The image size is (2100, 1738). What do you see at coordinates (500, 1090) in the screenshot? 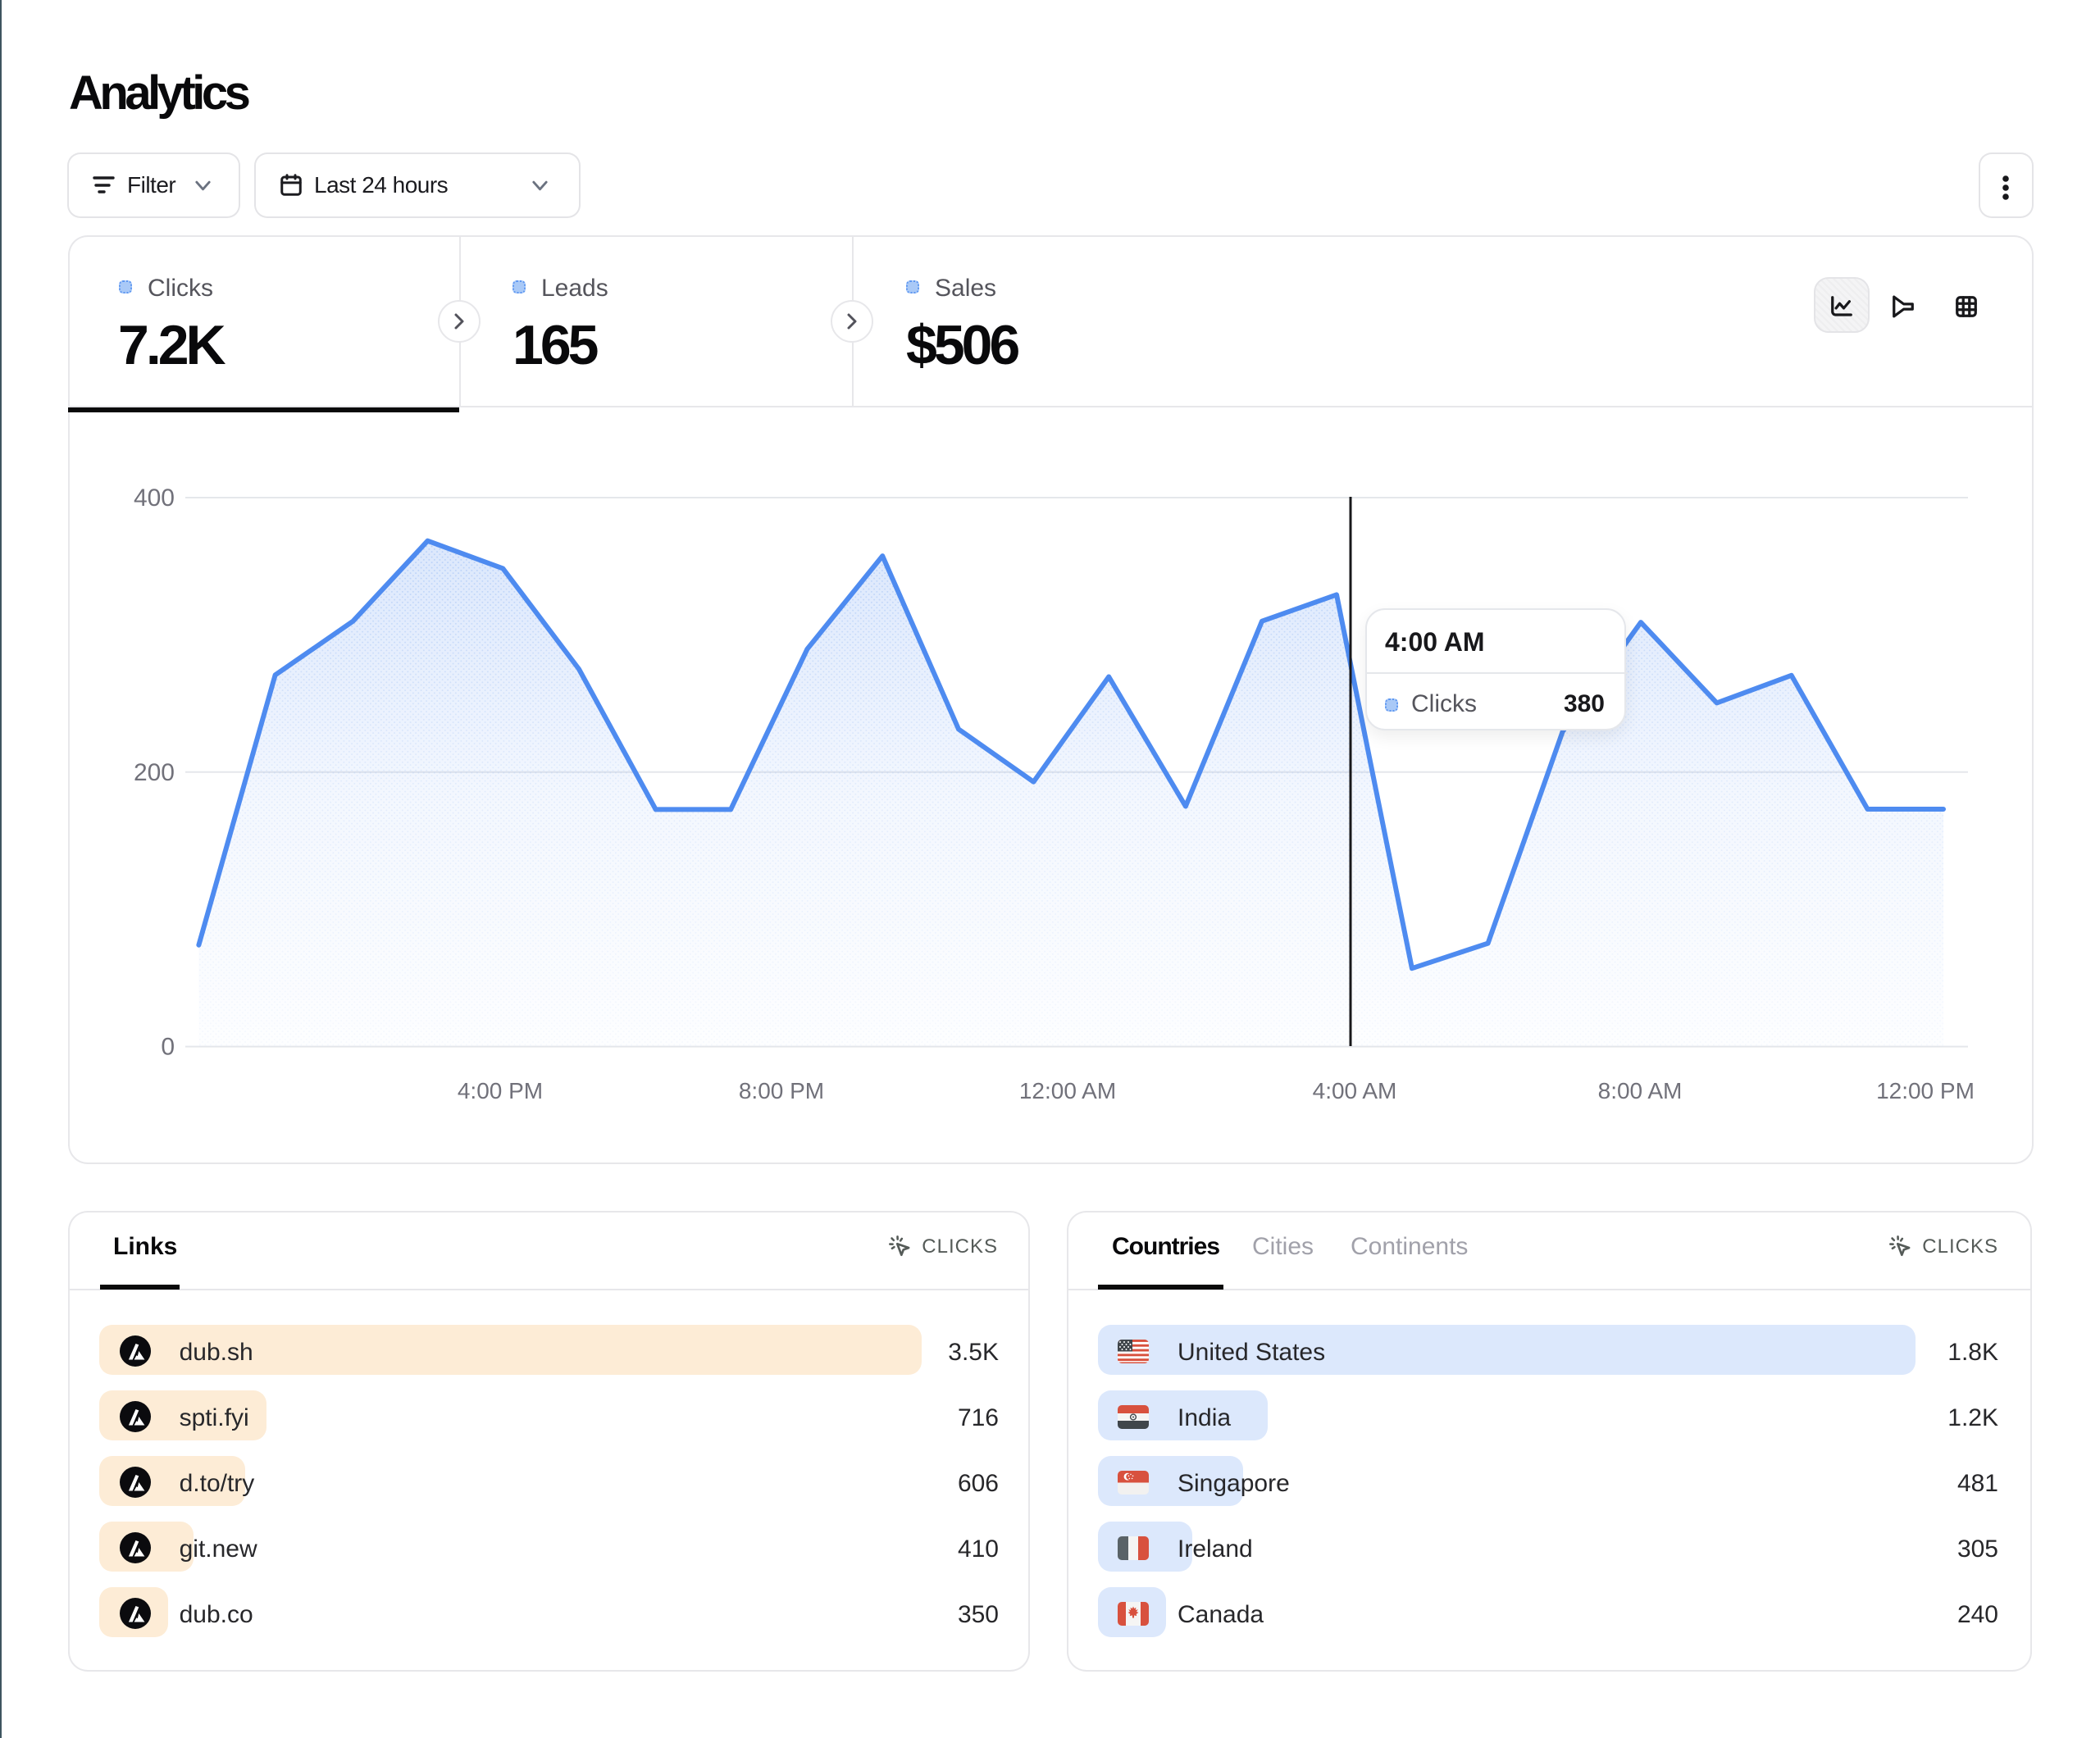
I see `svg-text: 4:00 PM` at bounding box center [500, 1090].